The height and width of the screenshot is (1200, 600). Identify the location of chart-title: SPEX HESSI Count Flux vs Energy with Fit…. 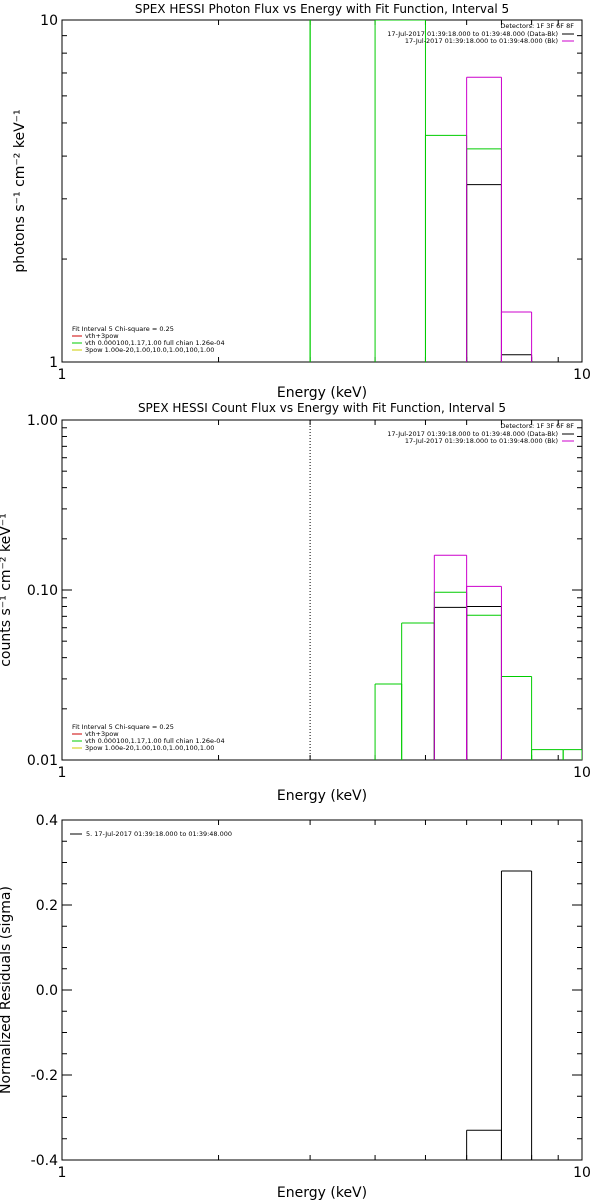
(322, 408).